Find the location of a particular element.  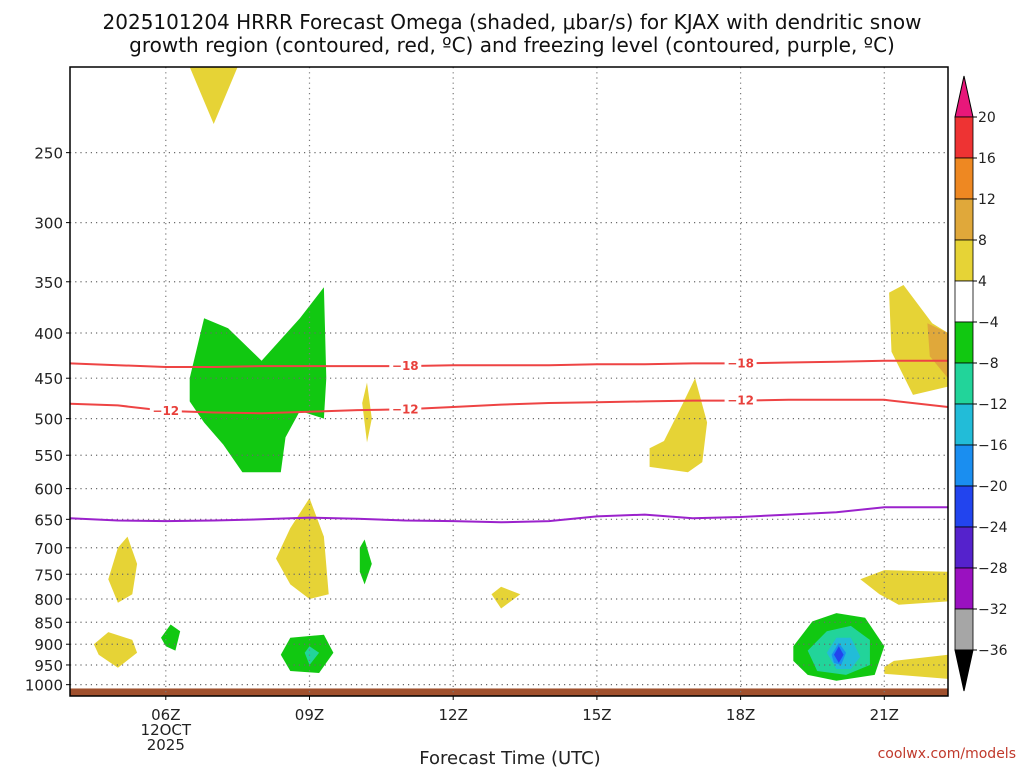

y-tick-label: 600 is located at coordinates (48, 490).